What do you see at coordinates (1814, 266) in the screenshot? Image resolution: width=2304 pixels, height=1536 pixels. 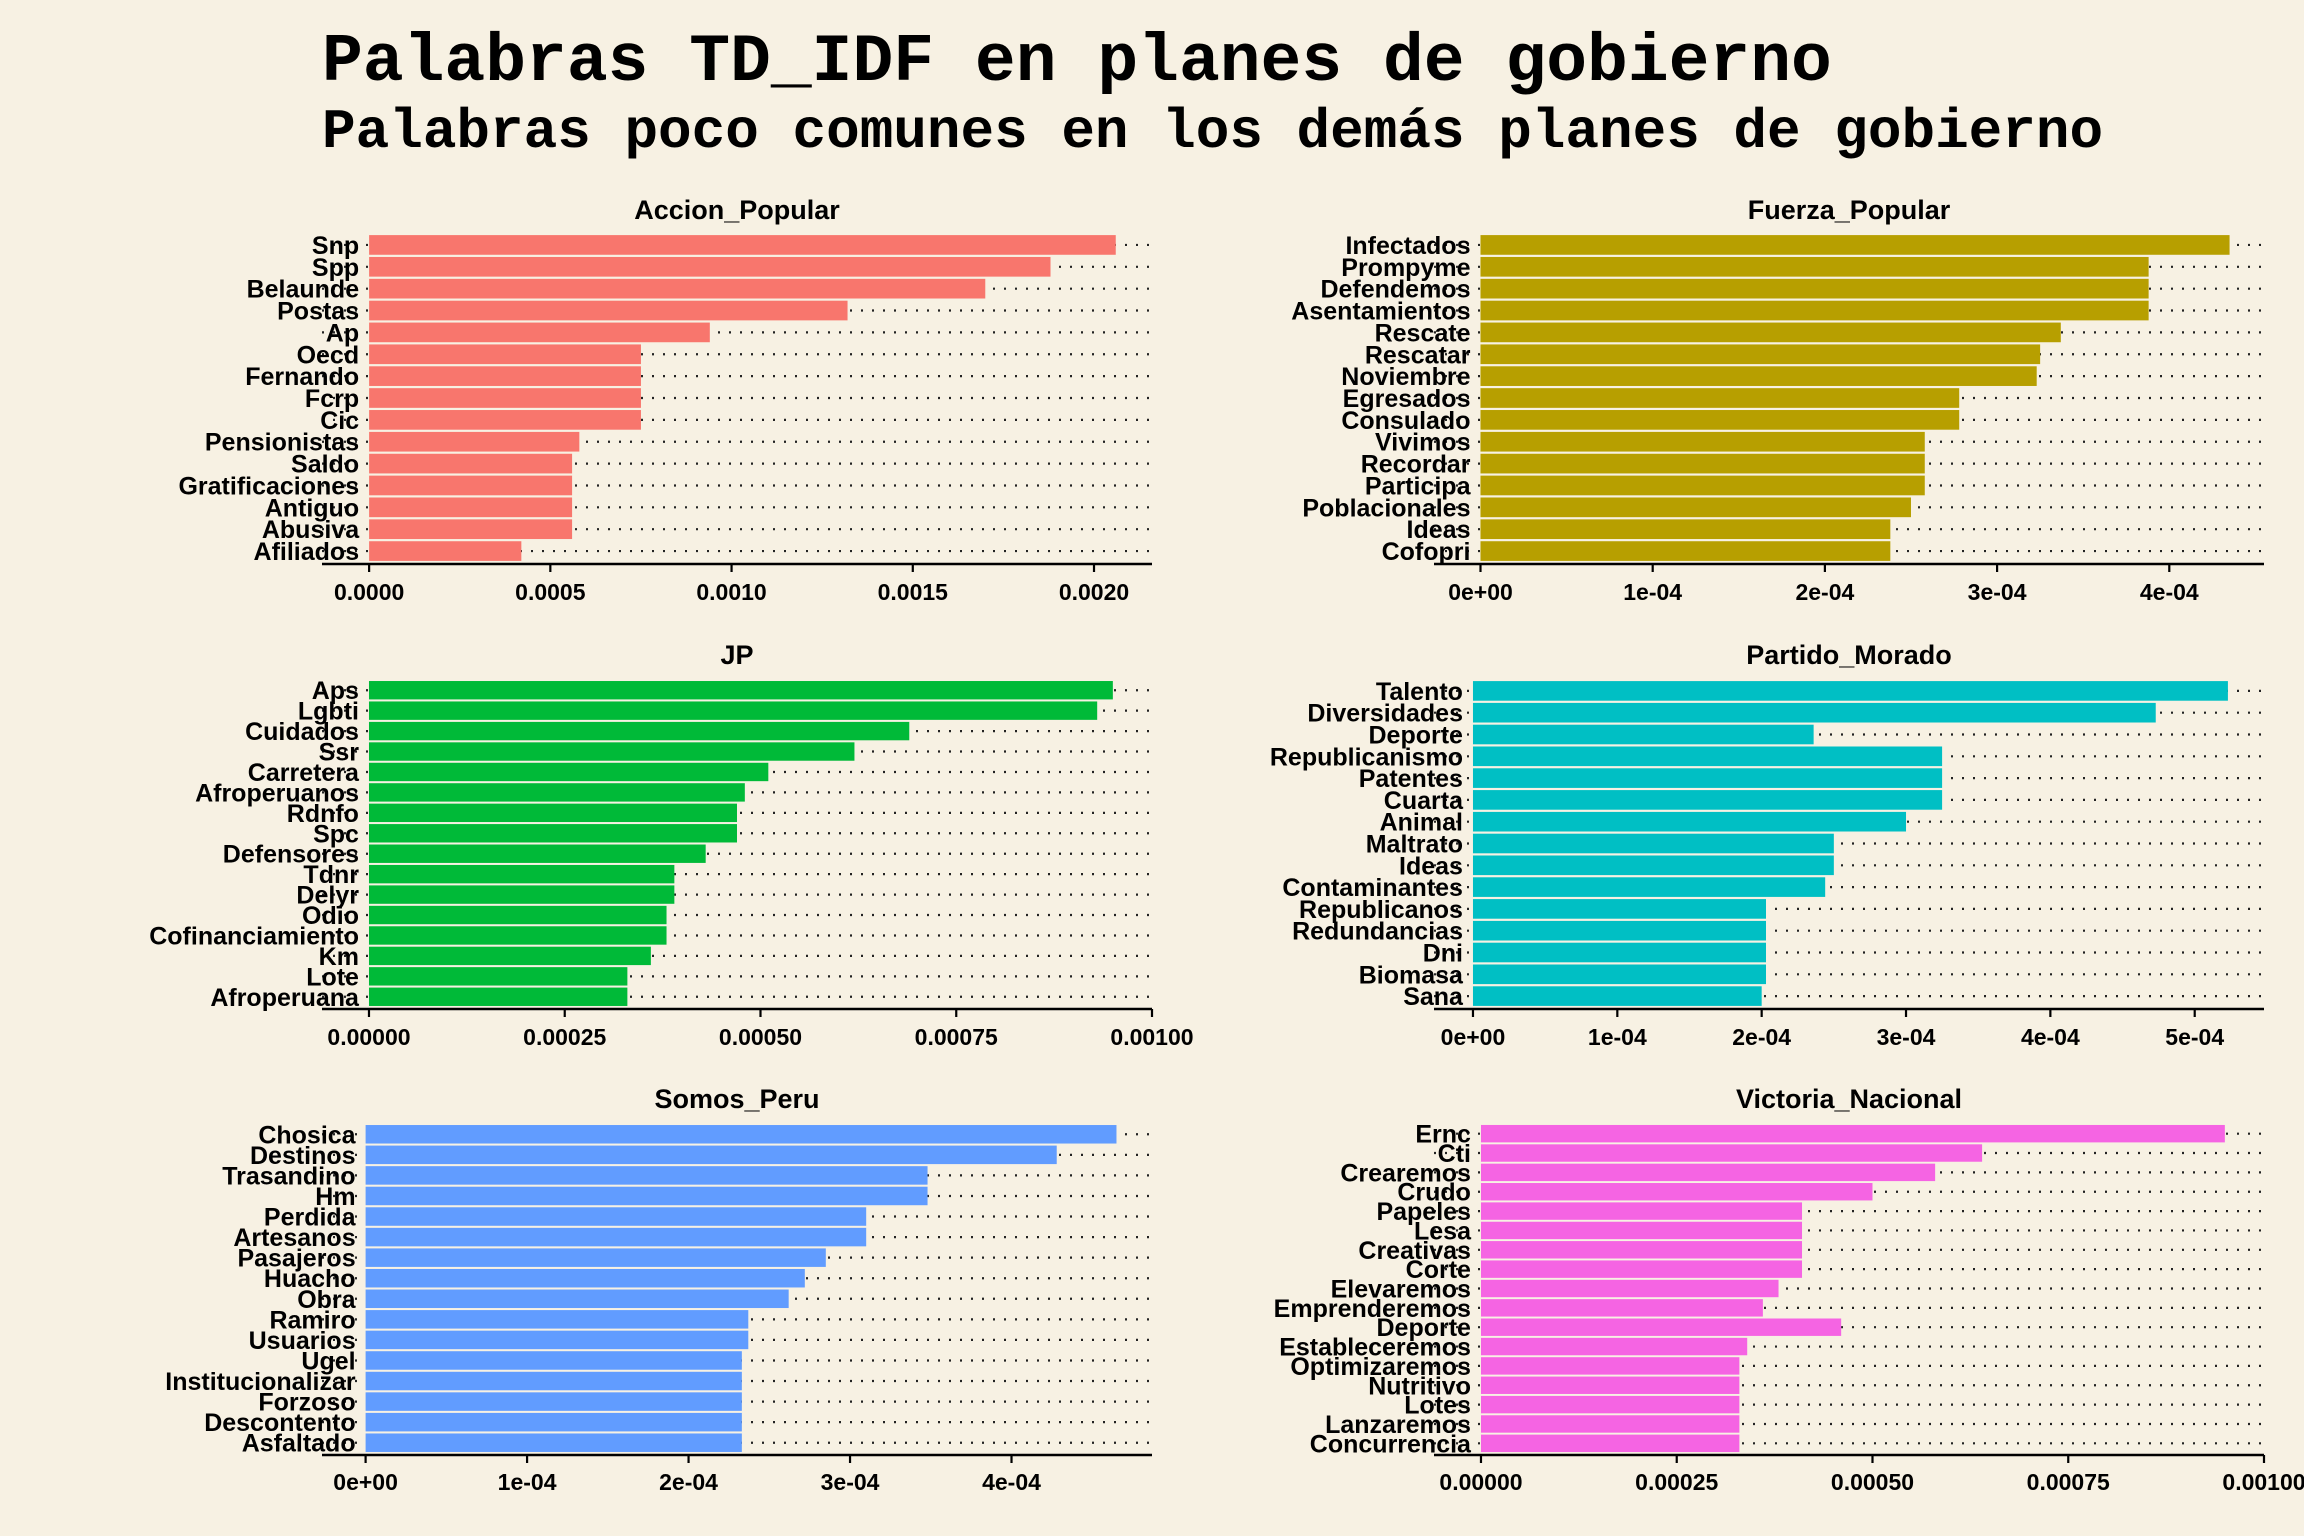 I see `bar-prompyme` at bounding box center [1814, 266].